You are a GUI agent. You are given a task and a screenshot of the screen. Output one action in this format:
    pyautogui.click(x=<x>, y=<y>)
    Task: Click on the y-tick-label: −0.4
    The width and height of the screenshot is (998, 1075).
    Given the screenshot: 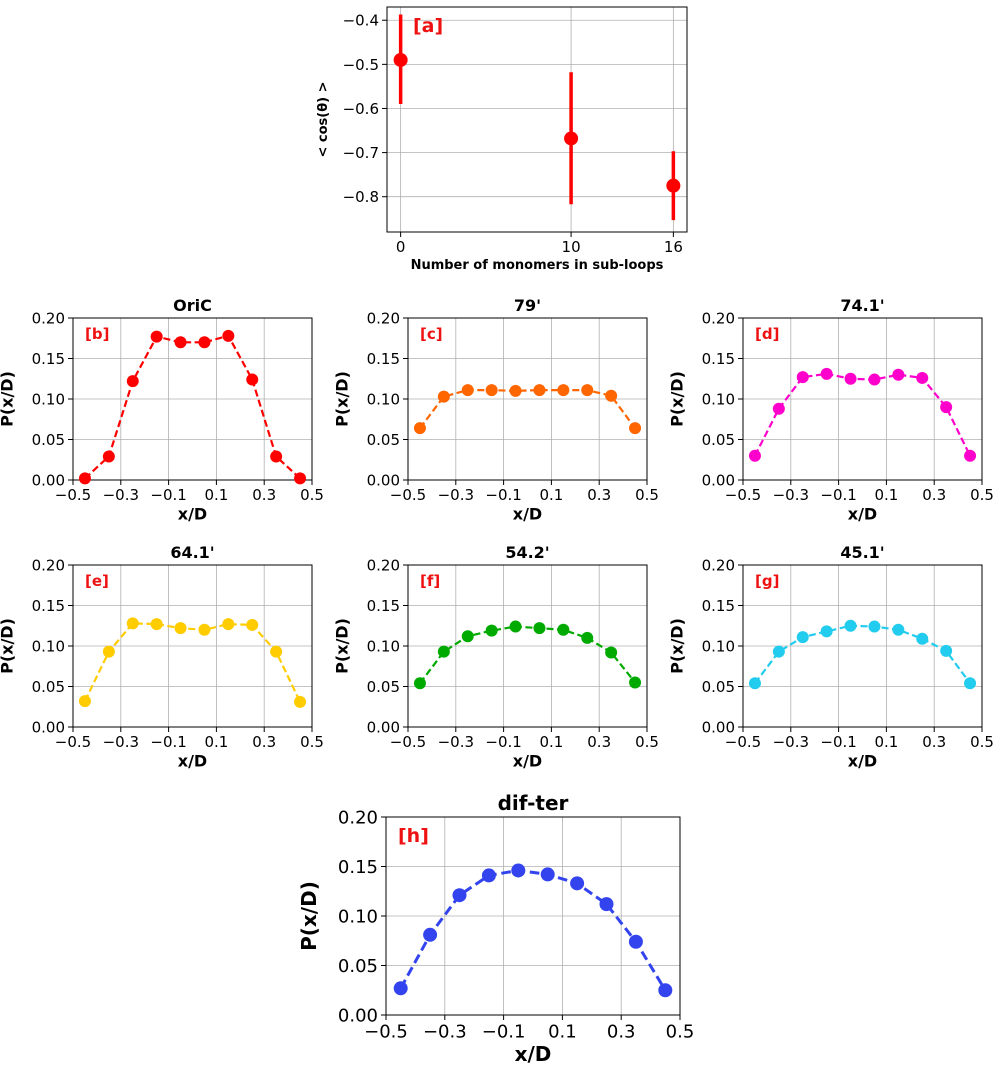 What is the action you would take?
    pyautogui.click(x=361, y=21)
    